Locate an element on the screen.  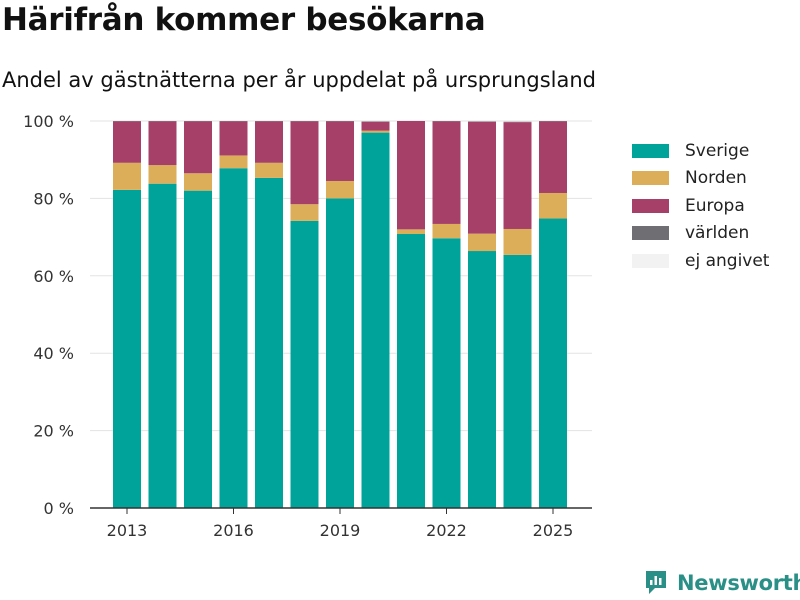
legend-item: ej angivet is located at coordinates (700, 261).